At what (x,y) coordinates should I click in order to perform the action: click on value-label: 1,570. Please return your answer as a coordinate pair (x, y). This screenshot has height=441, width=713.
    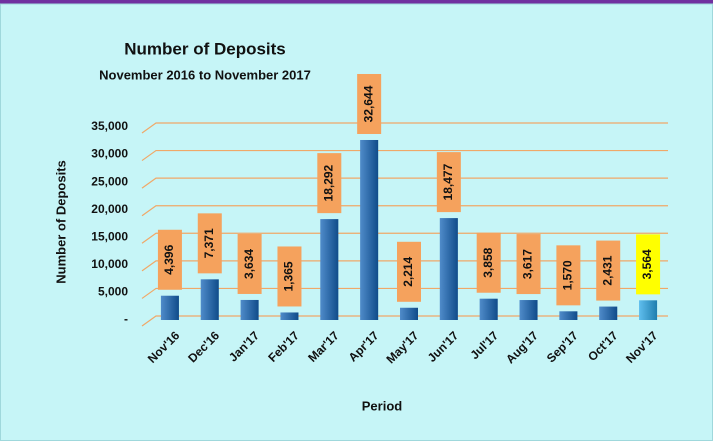
    Looking at the image, I should click on (568, 275).